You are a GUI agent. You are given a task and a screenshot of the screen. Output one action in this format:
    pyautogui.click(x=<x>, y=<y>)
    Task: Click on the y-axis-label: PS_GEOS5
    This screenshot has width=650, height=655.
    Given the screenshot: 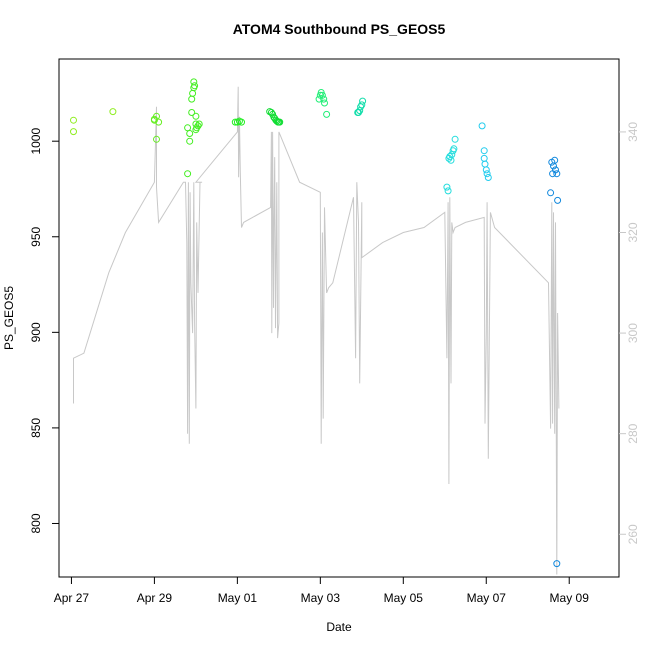 What is the action you would take?
    pyautogui.click(x=9, y=318)
    